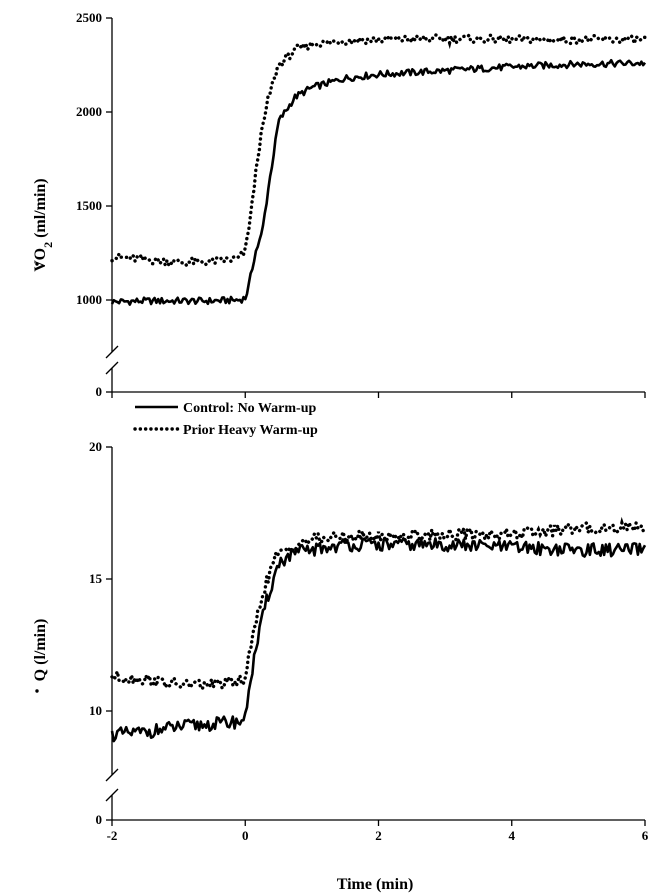  I want to click on top-y-title-sub: 2, so click(48, 245).